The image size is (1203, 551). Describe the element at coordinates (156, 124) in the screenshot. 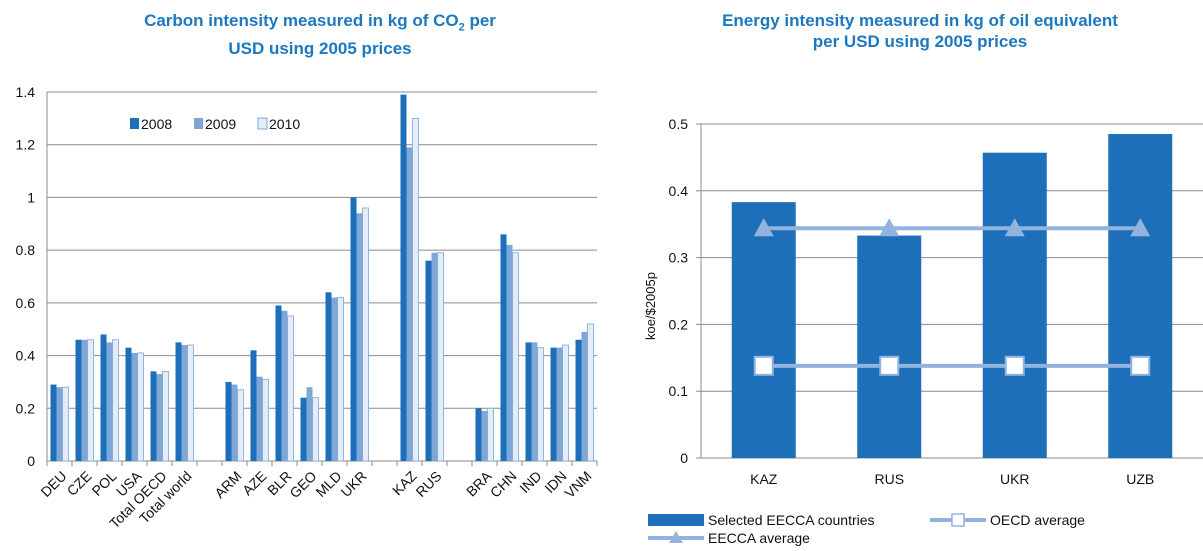

I see `legend-label-2008: 2008` at that location.